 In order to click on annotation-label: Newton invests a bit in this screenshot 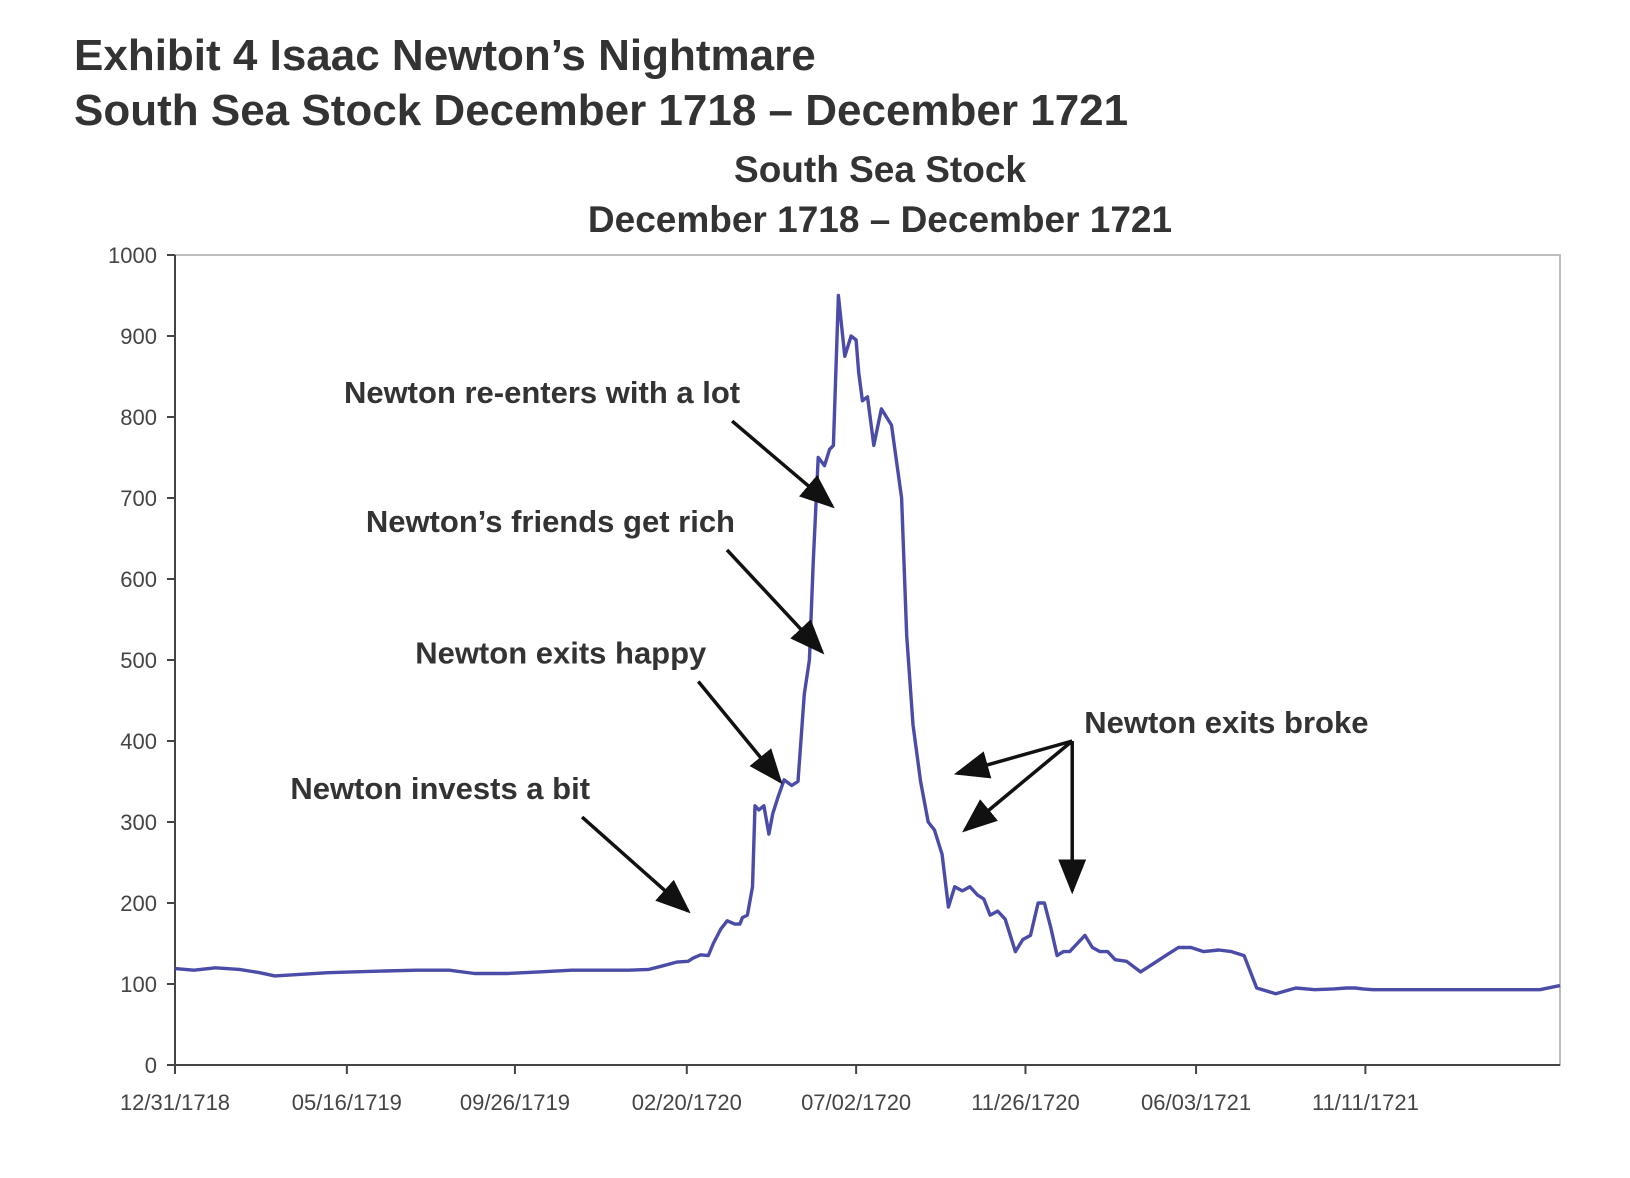, I will do `click(440, 788)`.